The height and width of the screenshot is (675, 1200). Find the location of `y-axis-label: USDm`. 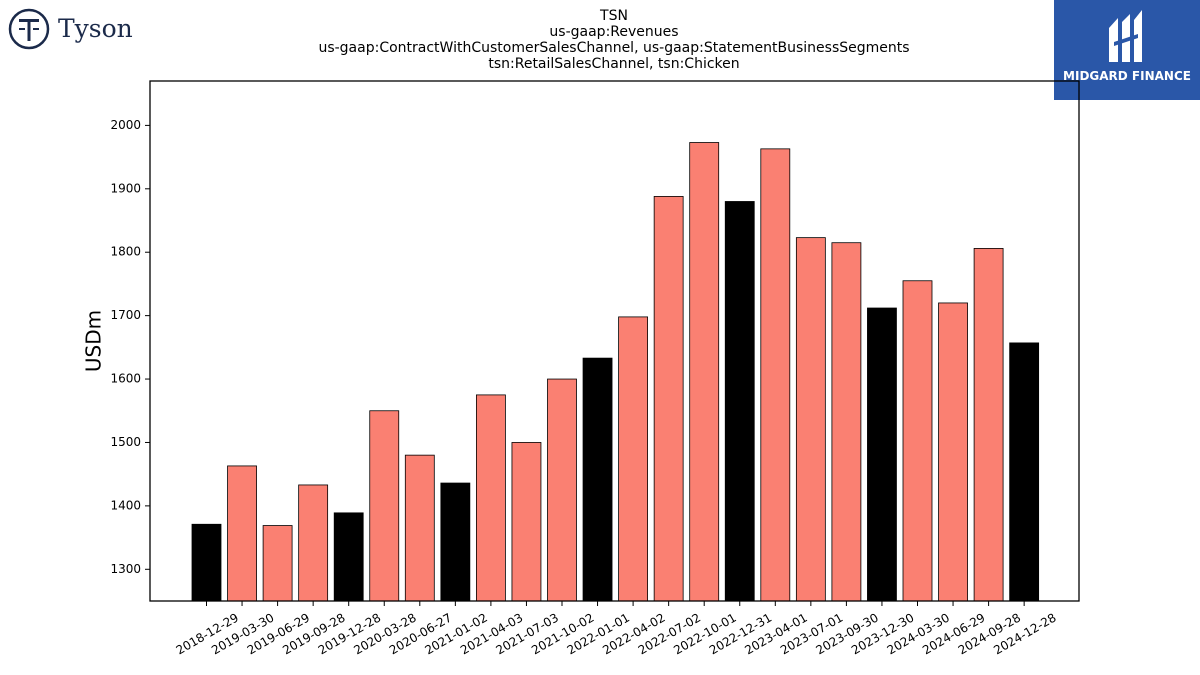

y-axis-label: USDm is located at coordinates (94, 341).